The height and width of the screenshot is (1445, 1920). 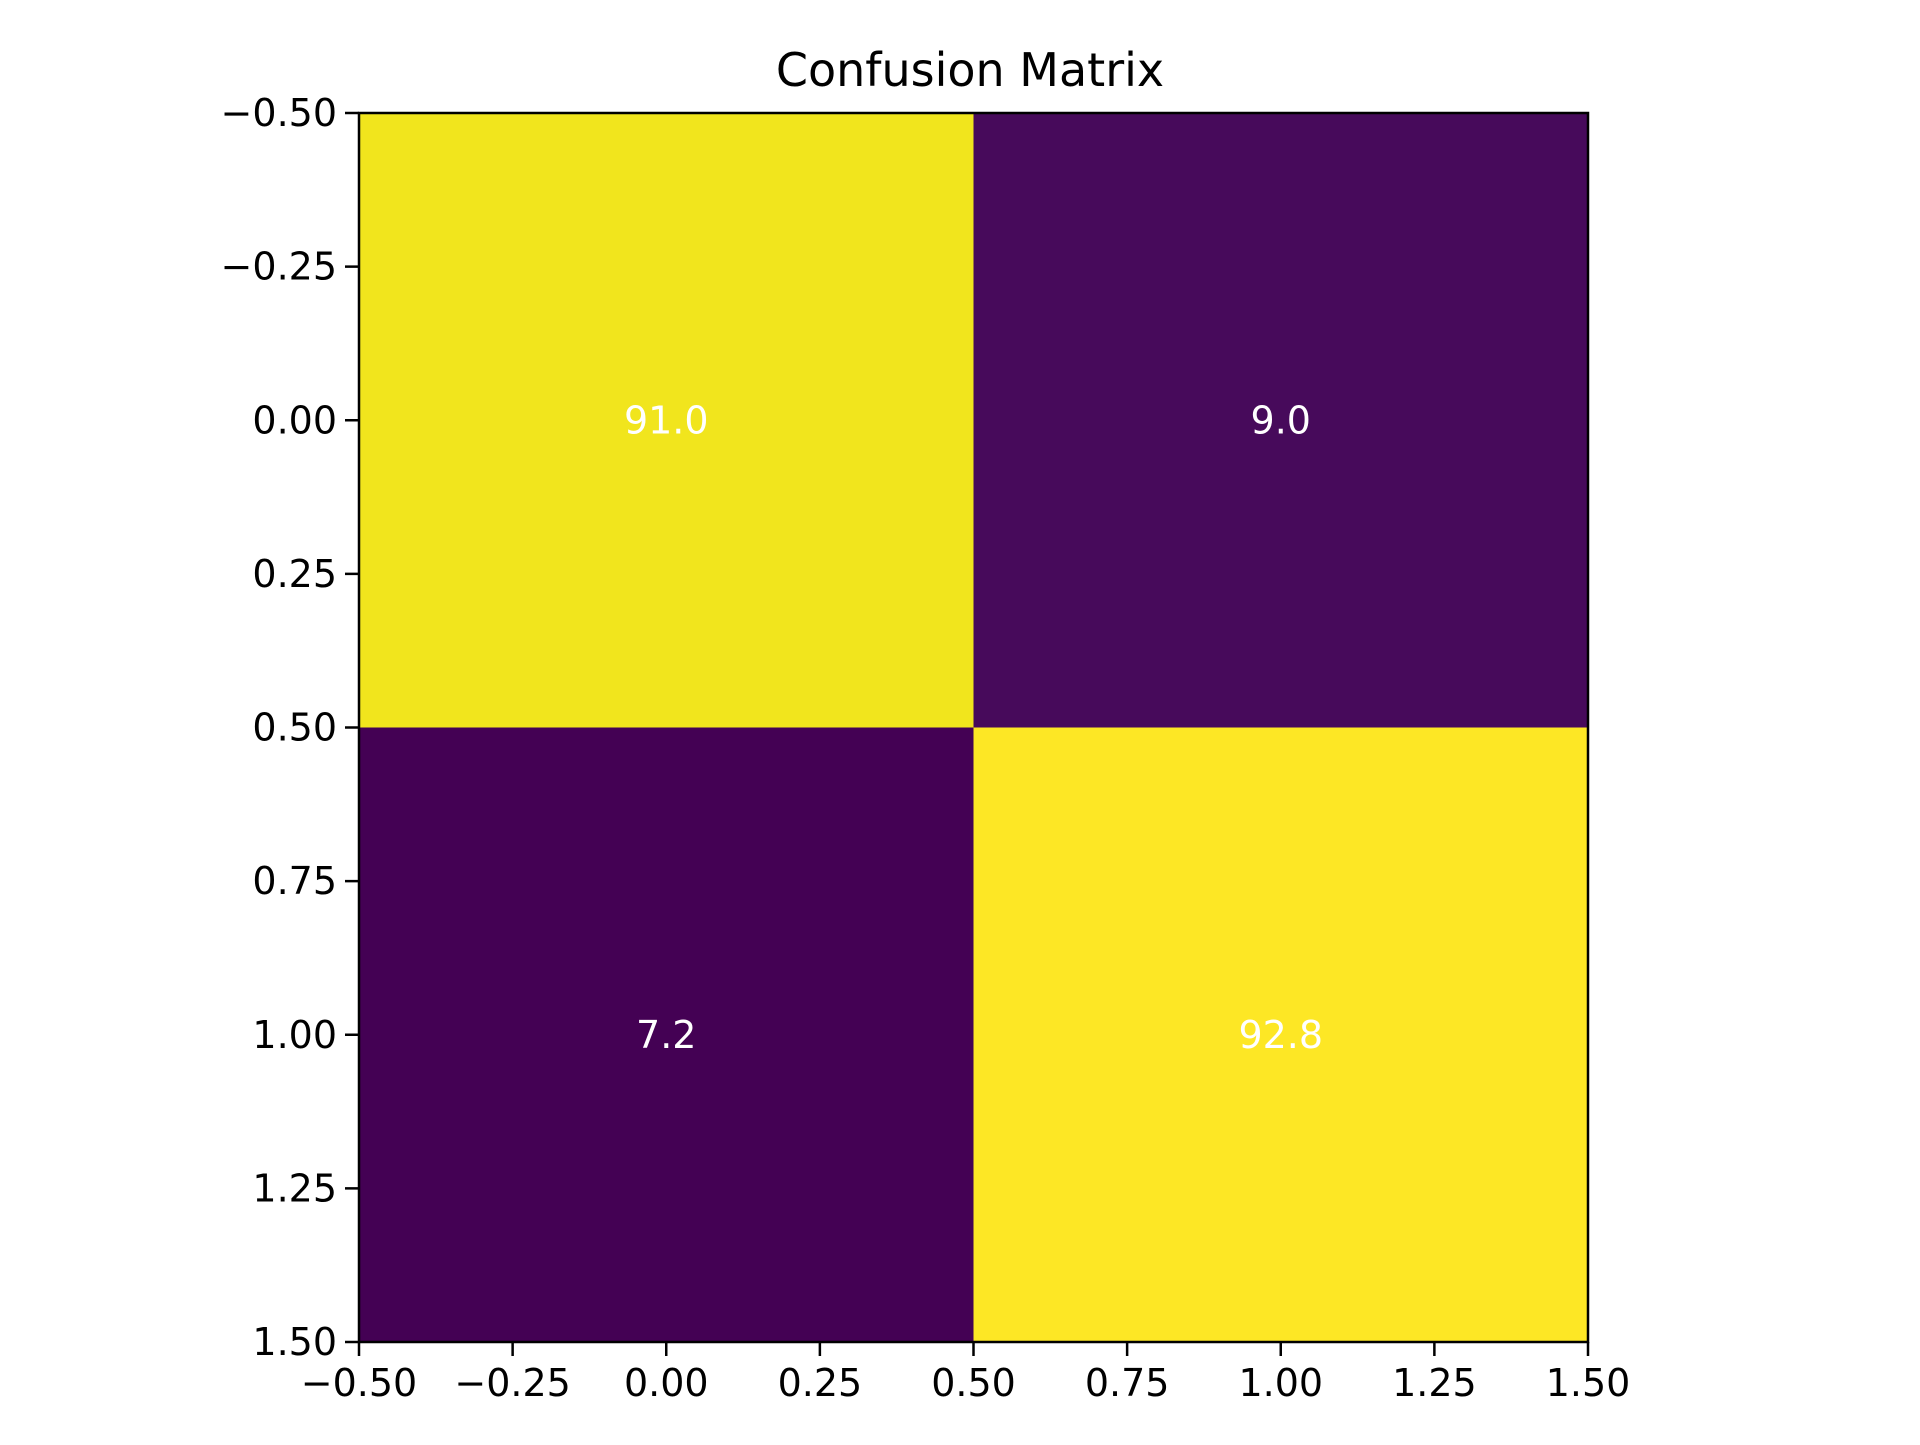 What do you see at coordinates (512, 1383) in the screenshot?
I see `x-tick-label: −0.25` at bounding box center [512, 1383].